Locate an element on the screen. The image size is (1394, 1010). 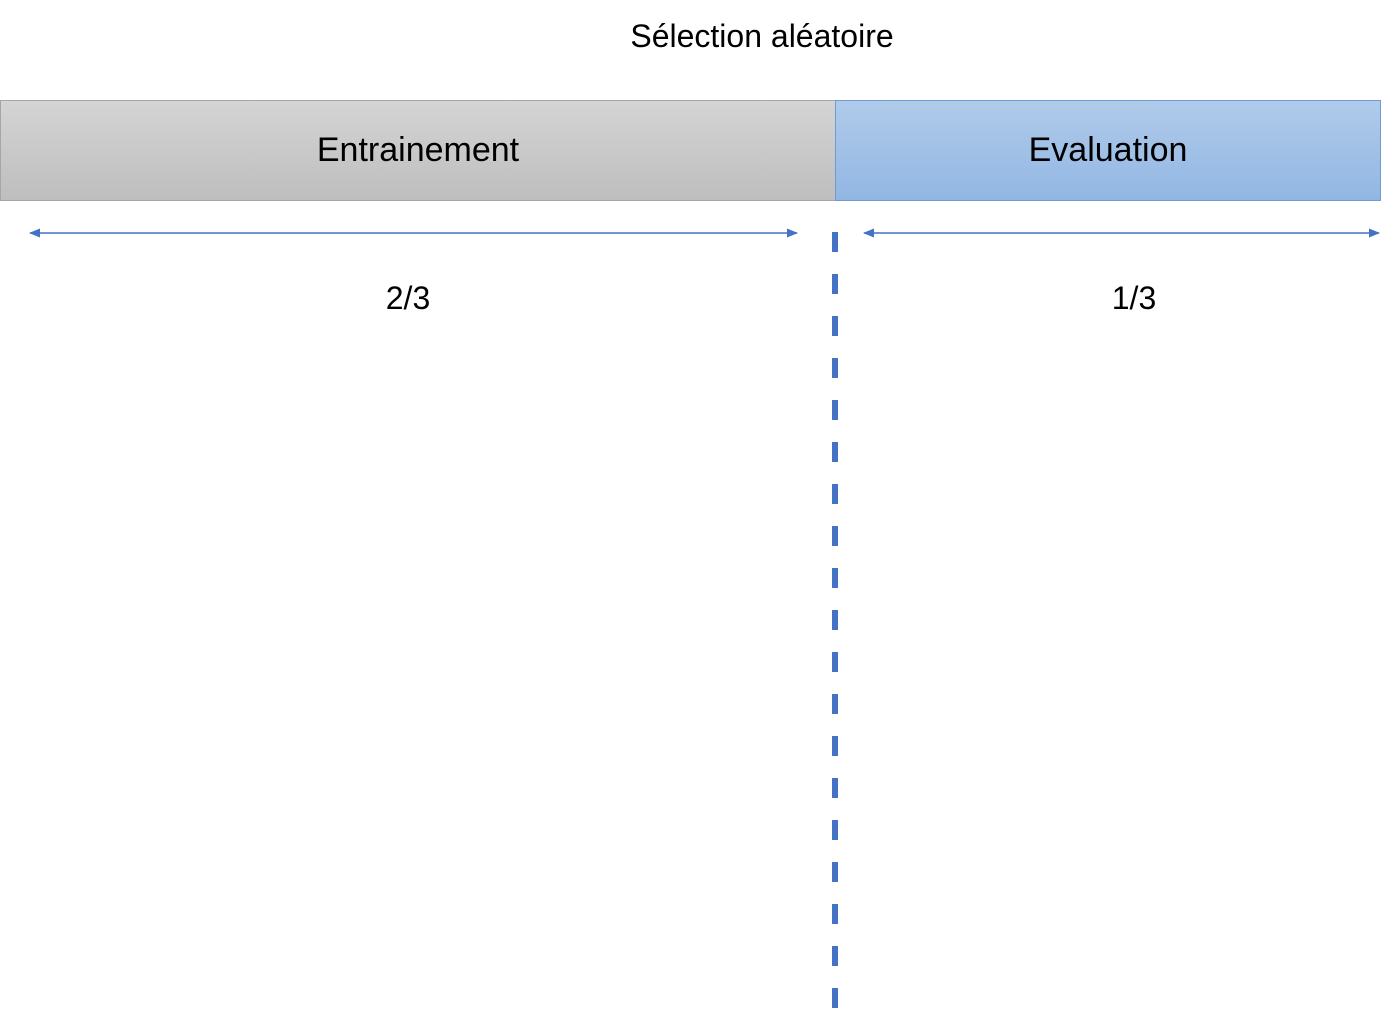
training-segment-label: Entrainement is located at coordinates (418, 150).